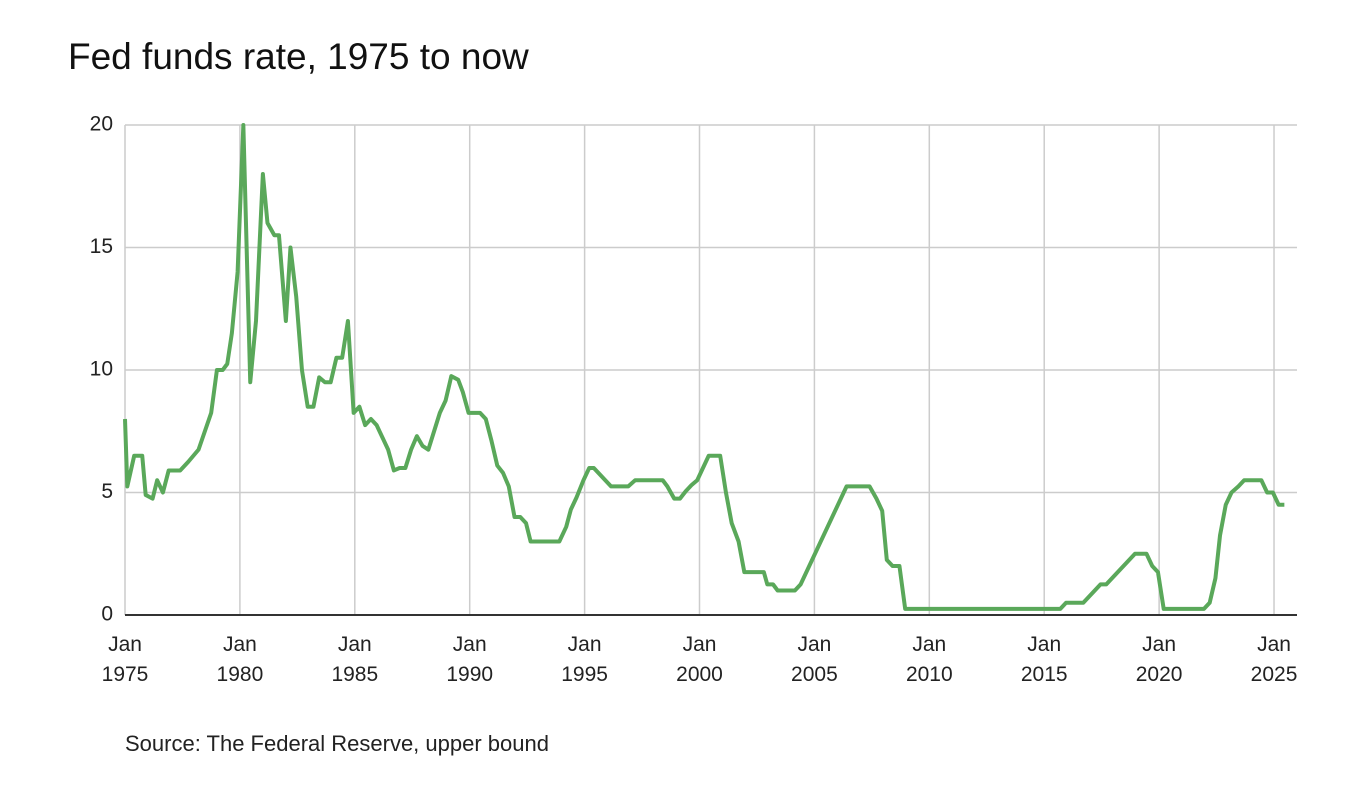 The image size is (1368, 812). What do you see at coordinates (814, 659) in the screenshot?
I see `x-tick-label: Jan 2005` at bounding box center [814, 659].